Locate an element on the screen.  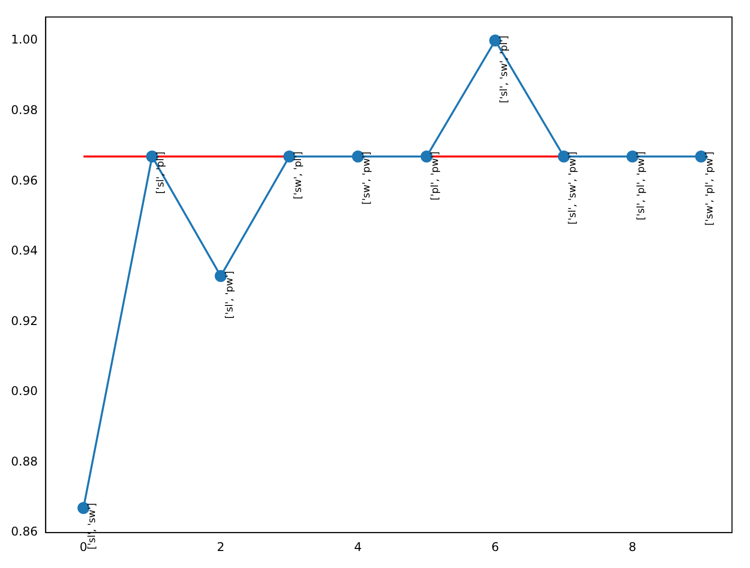
y-tick-label: 0.94 is located at coordinates (24, 251).